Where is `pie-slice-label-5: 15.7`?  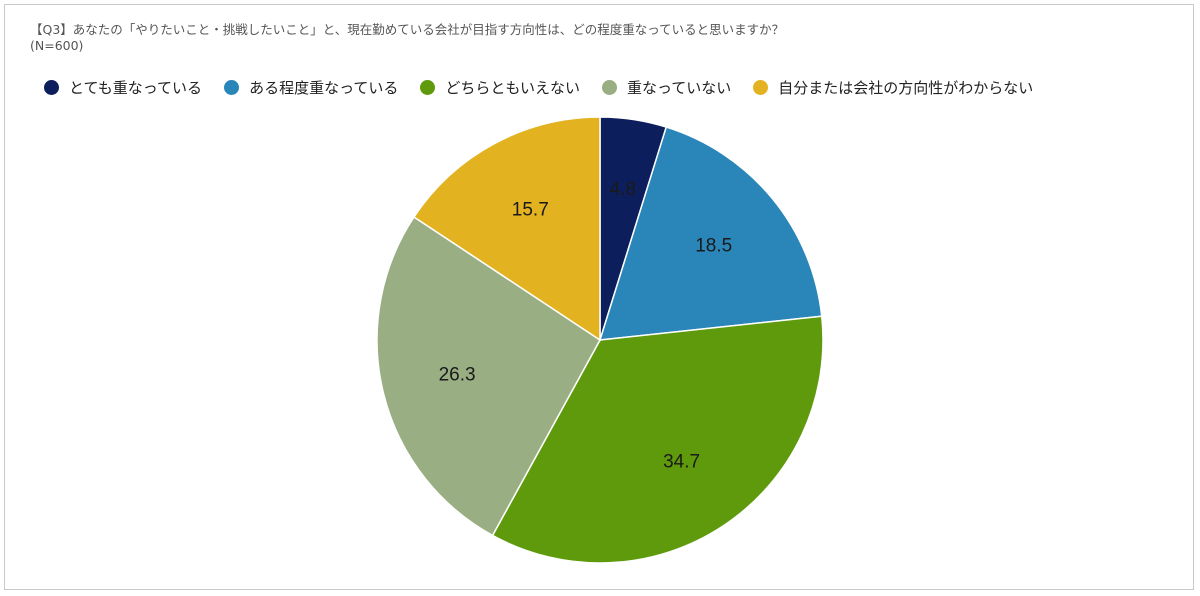 pie-slice-label-5: 15.7 is located at coordinates (530, 209).